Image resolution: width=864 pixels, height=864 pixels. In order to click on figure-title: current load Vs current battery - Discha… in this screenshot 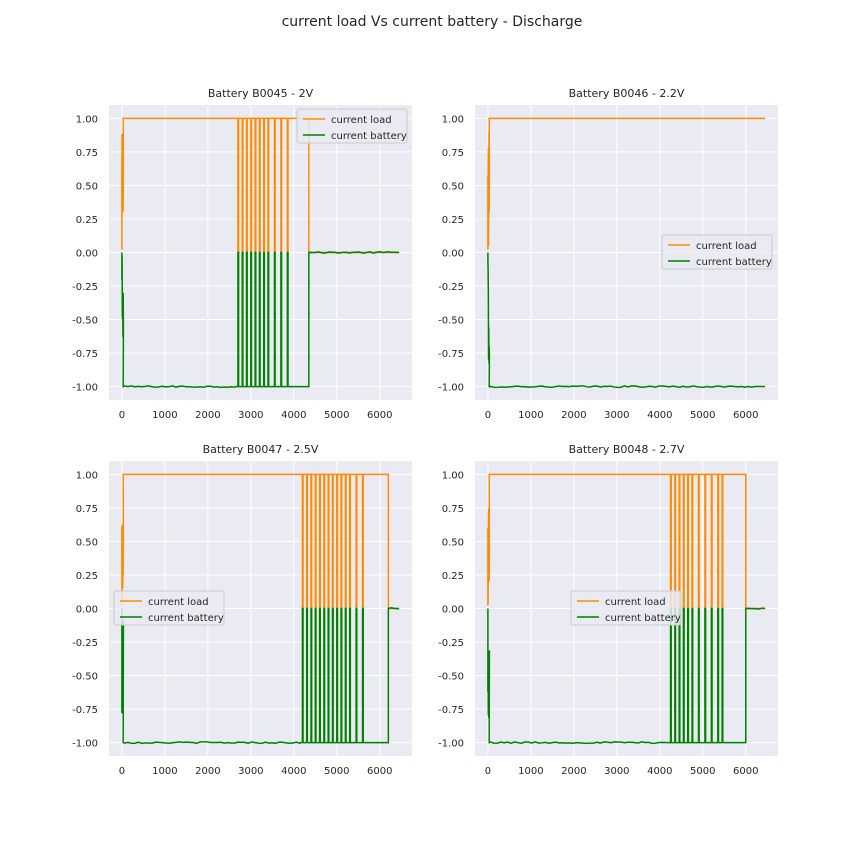, I will do `click(432, 22)`.